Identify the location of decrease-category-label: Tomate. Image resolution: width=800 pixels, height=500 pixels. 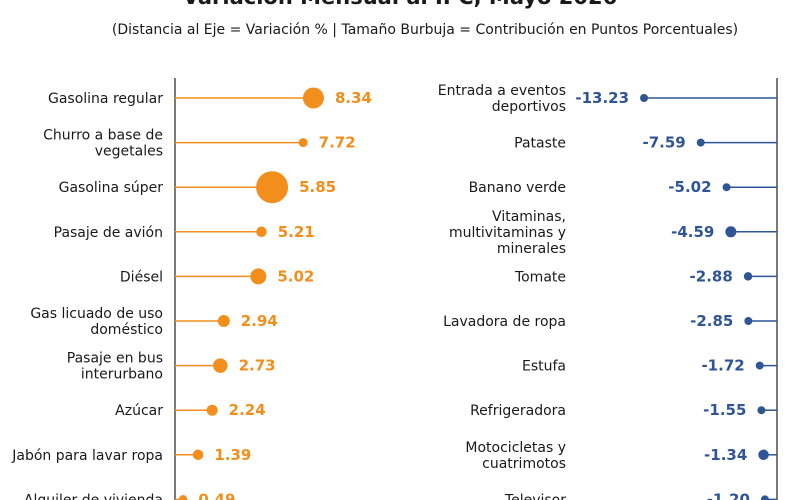
(540, 277).